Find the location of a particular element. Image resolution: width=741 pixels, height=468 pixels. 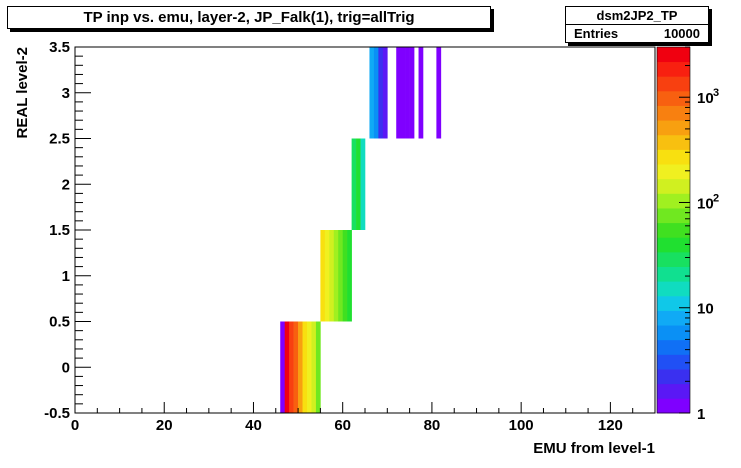

z-tick-exponent: 2 is located at coordinates (716, 198).